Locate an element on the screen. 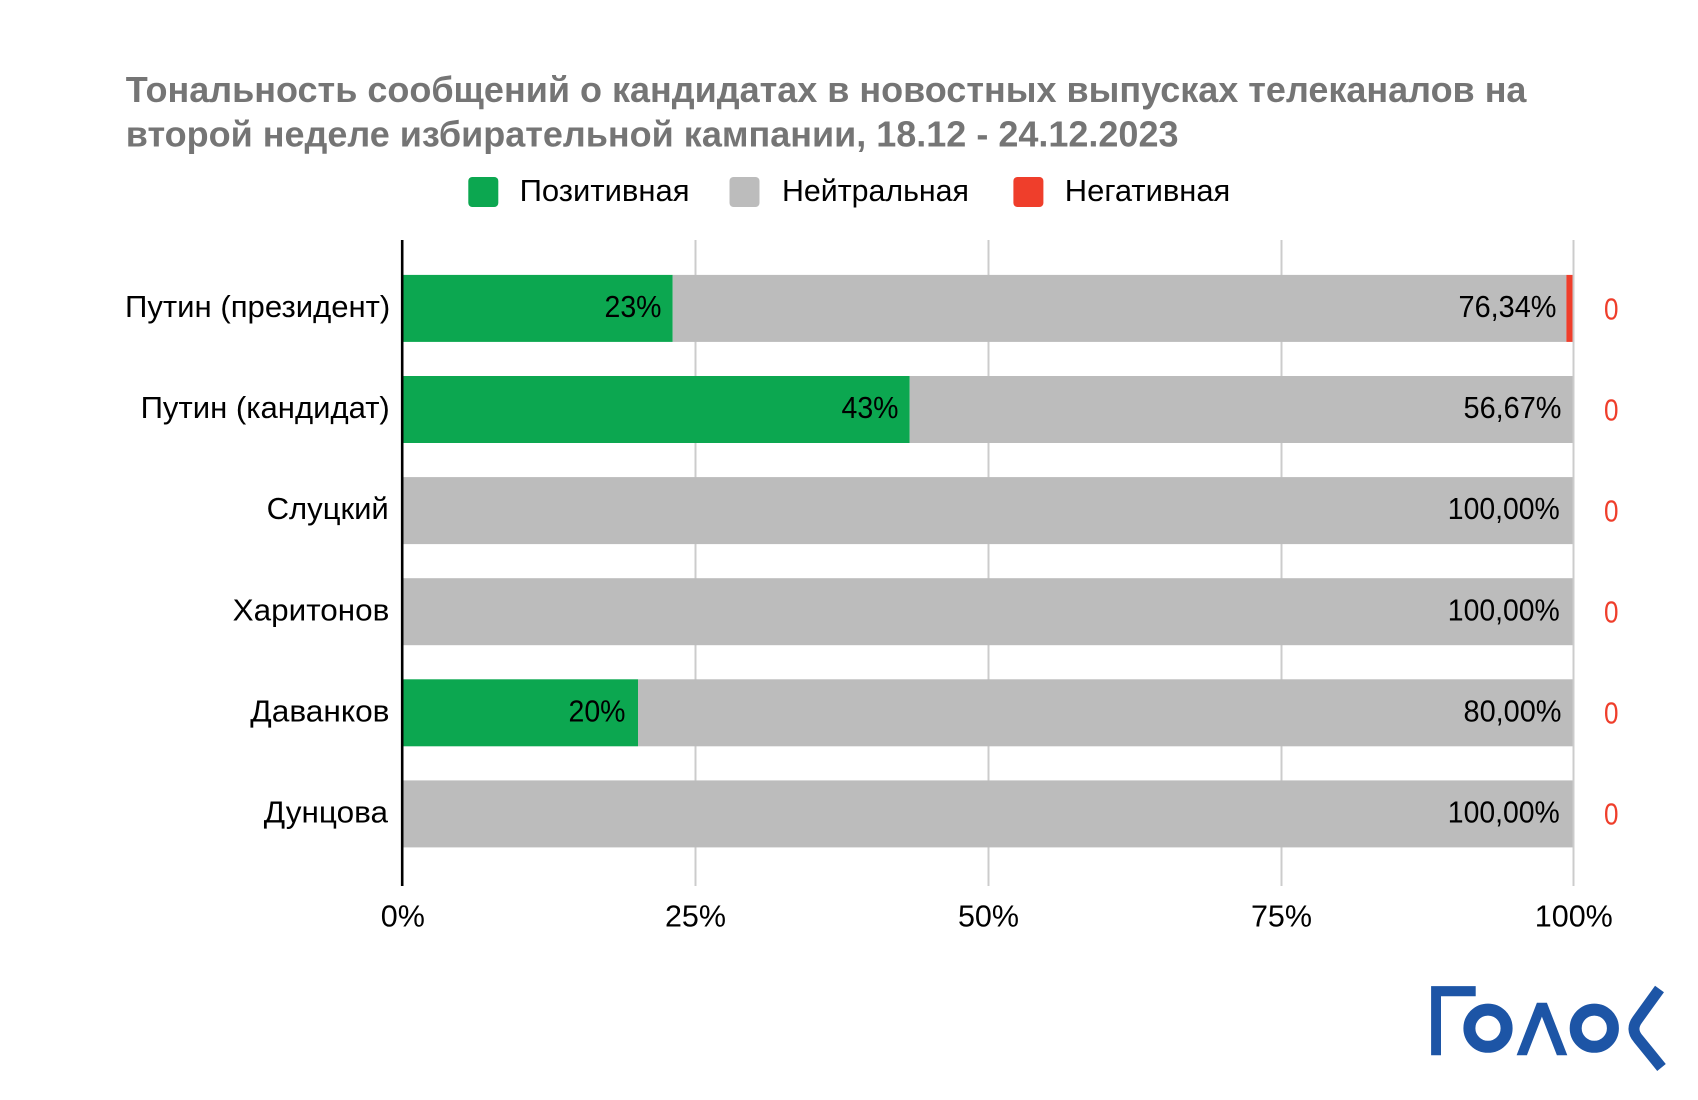  svg-text: Дунцова is located at coordinates (326, 812).